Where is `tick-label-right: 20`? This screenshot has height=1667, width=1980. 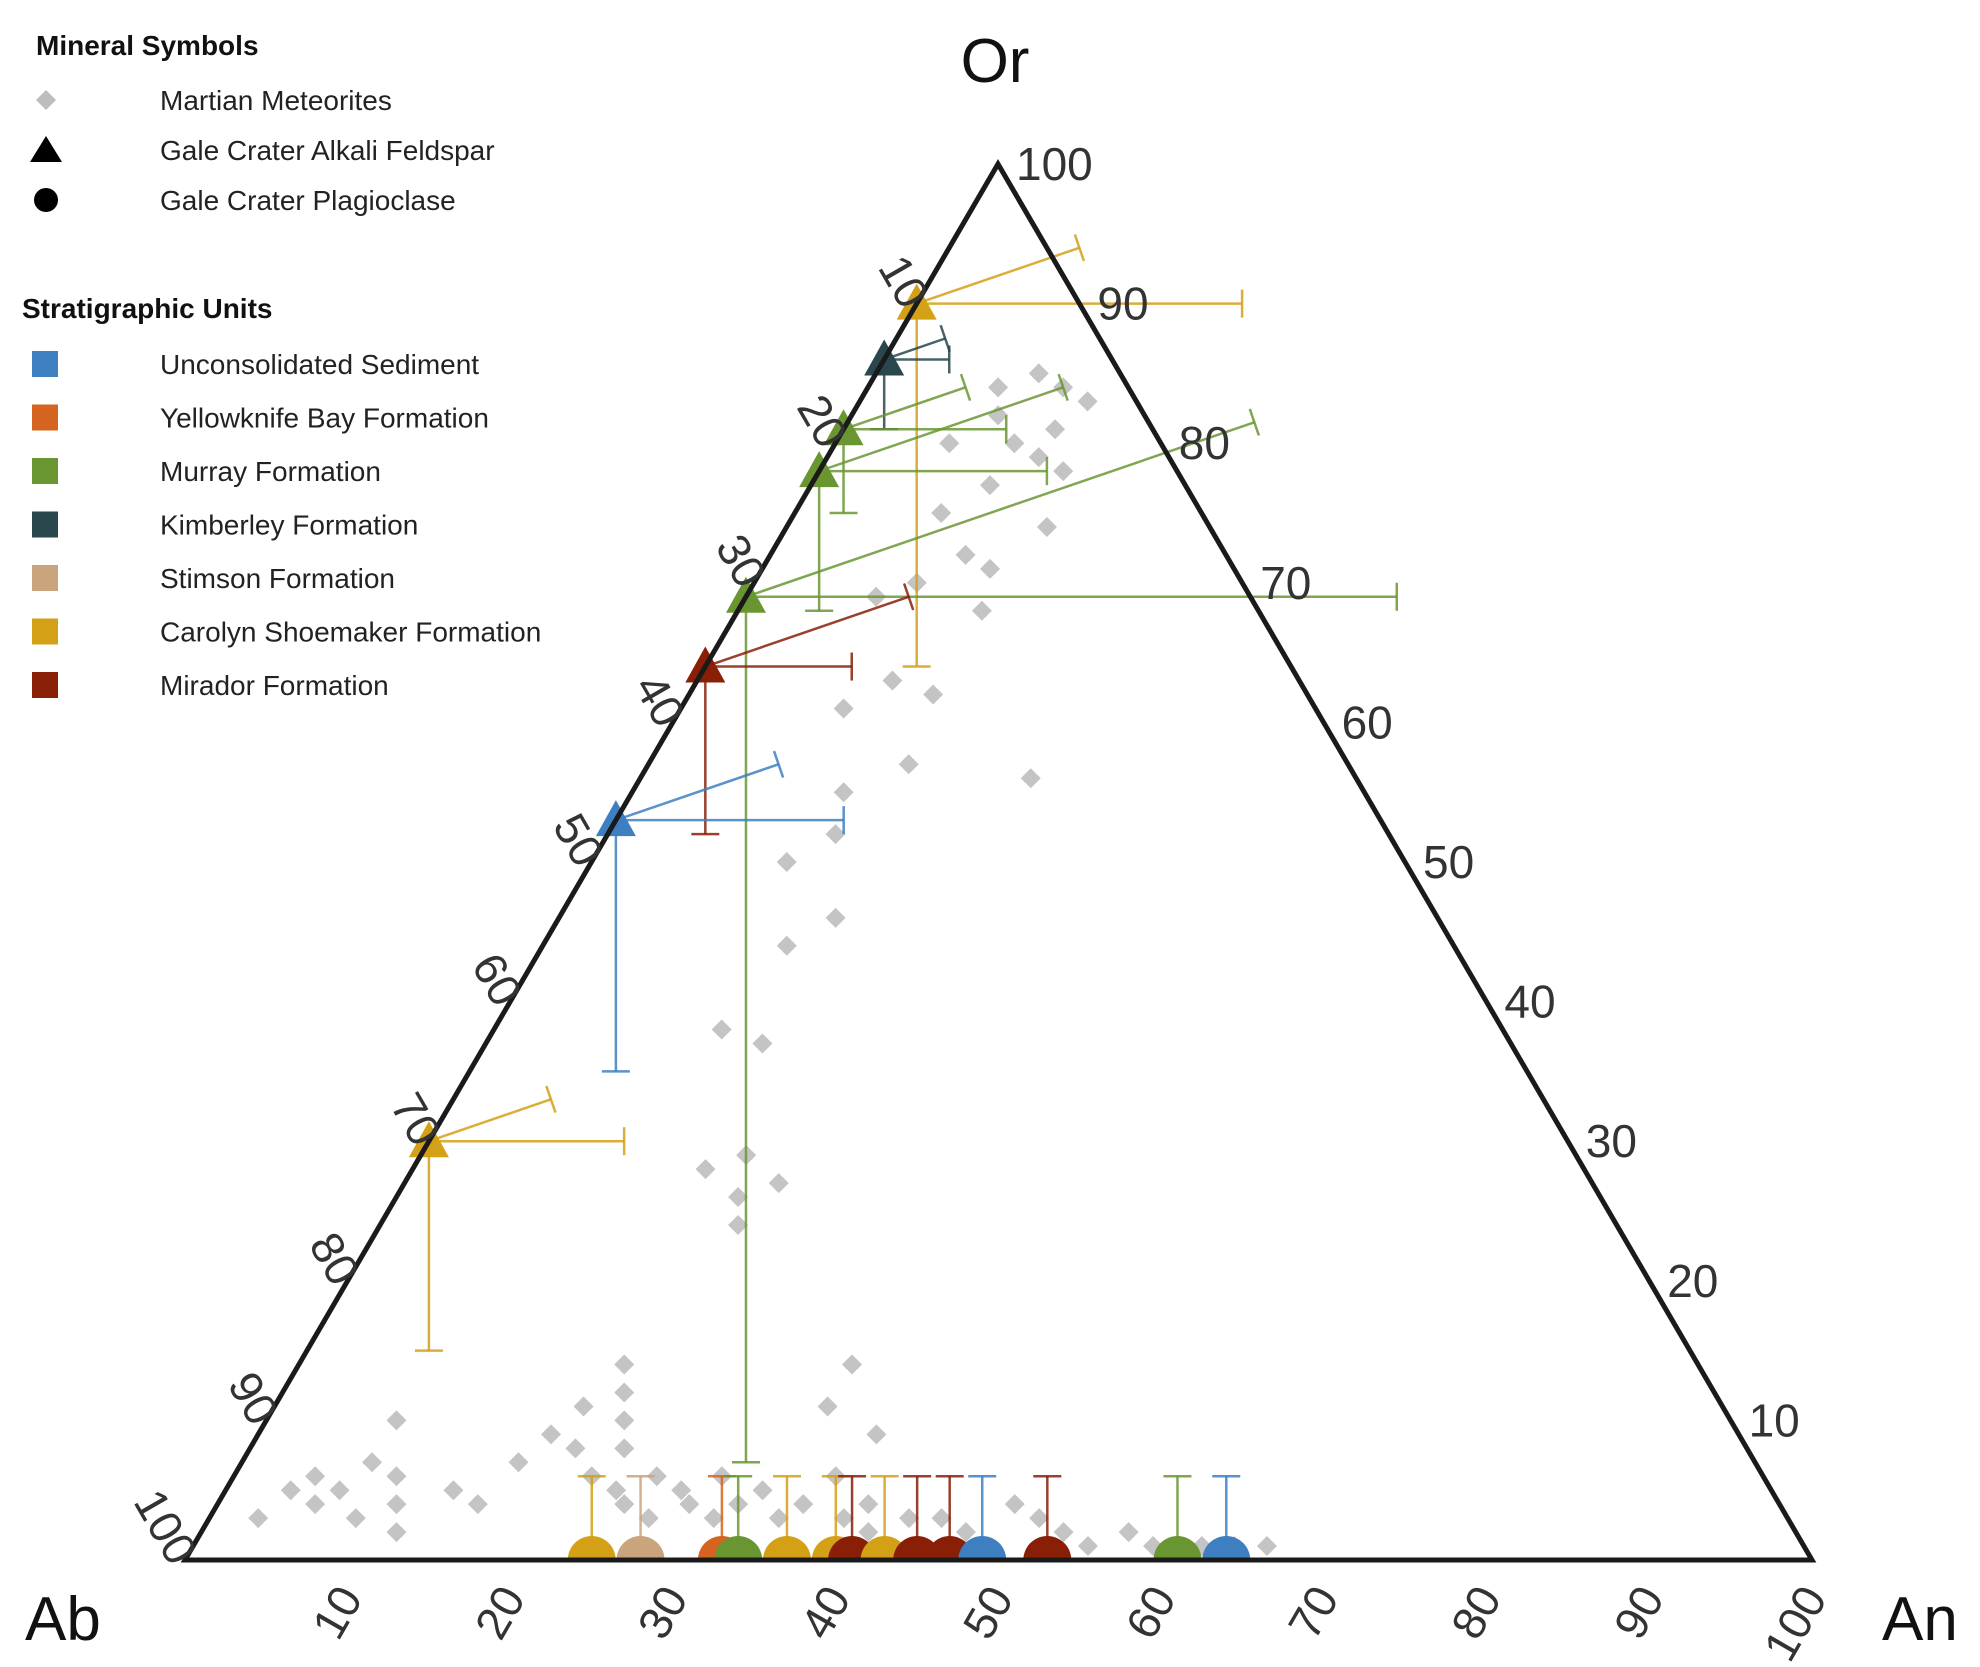 tick-label-right: 20 is located at coordinates (1692, 1281).